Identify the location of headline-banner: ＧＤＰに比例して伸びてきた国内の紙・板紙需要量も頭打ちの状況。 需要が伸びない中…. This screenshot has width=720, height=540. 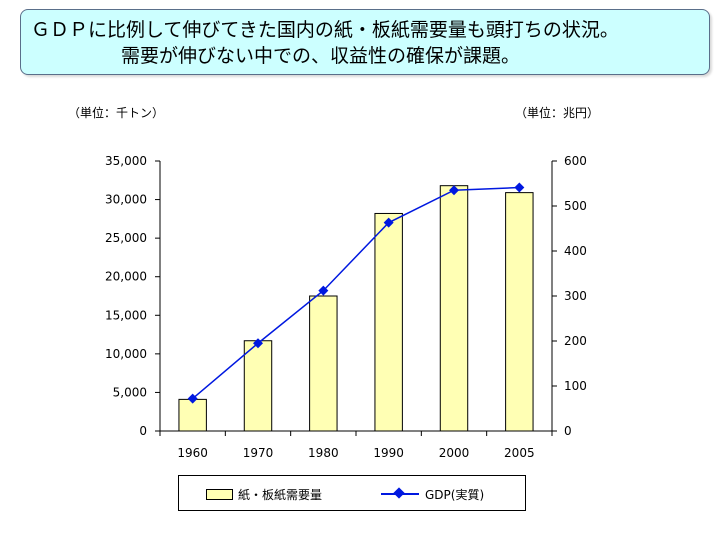
(365, 42).